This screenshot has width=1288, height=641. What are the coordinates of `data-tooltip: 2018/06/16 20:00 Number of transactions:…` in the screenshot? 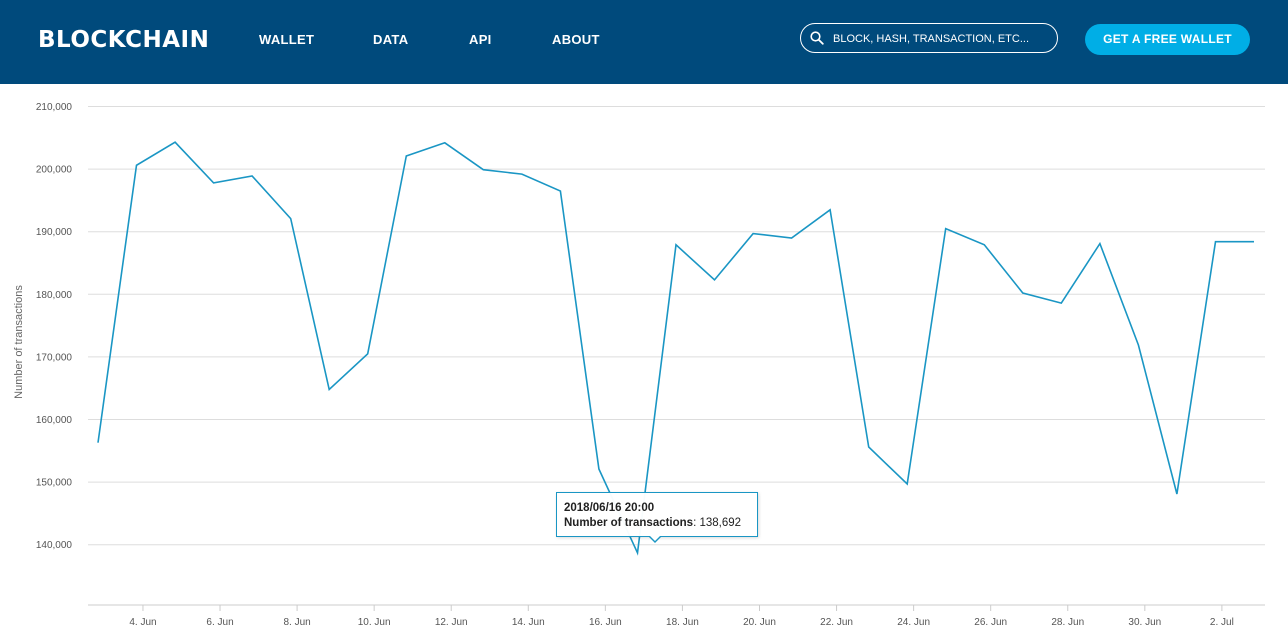 It's located at (657, 514).